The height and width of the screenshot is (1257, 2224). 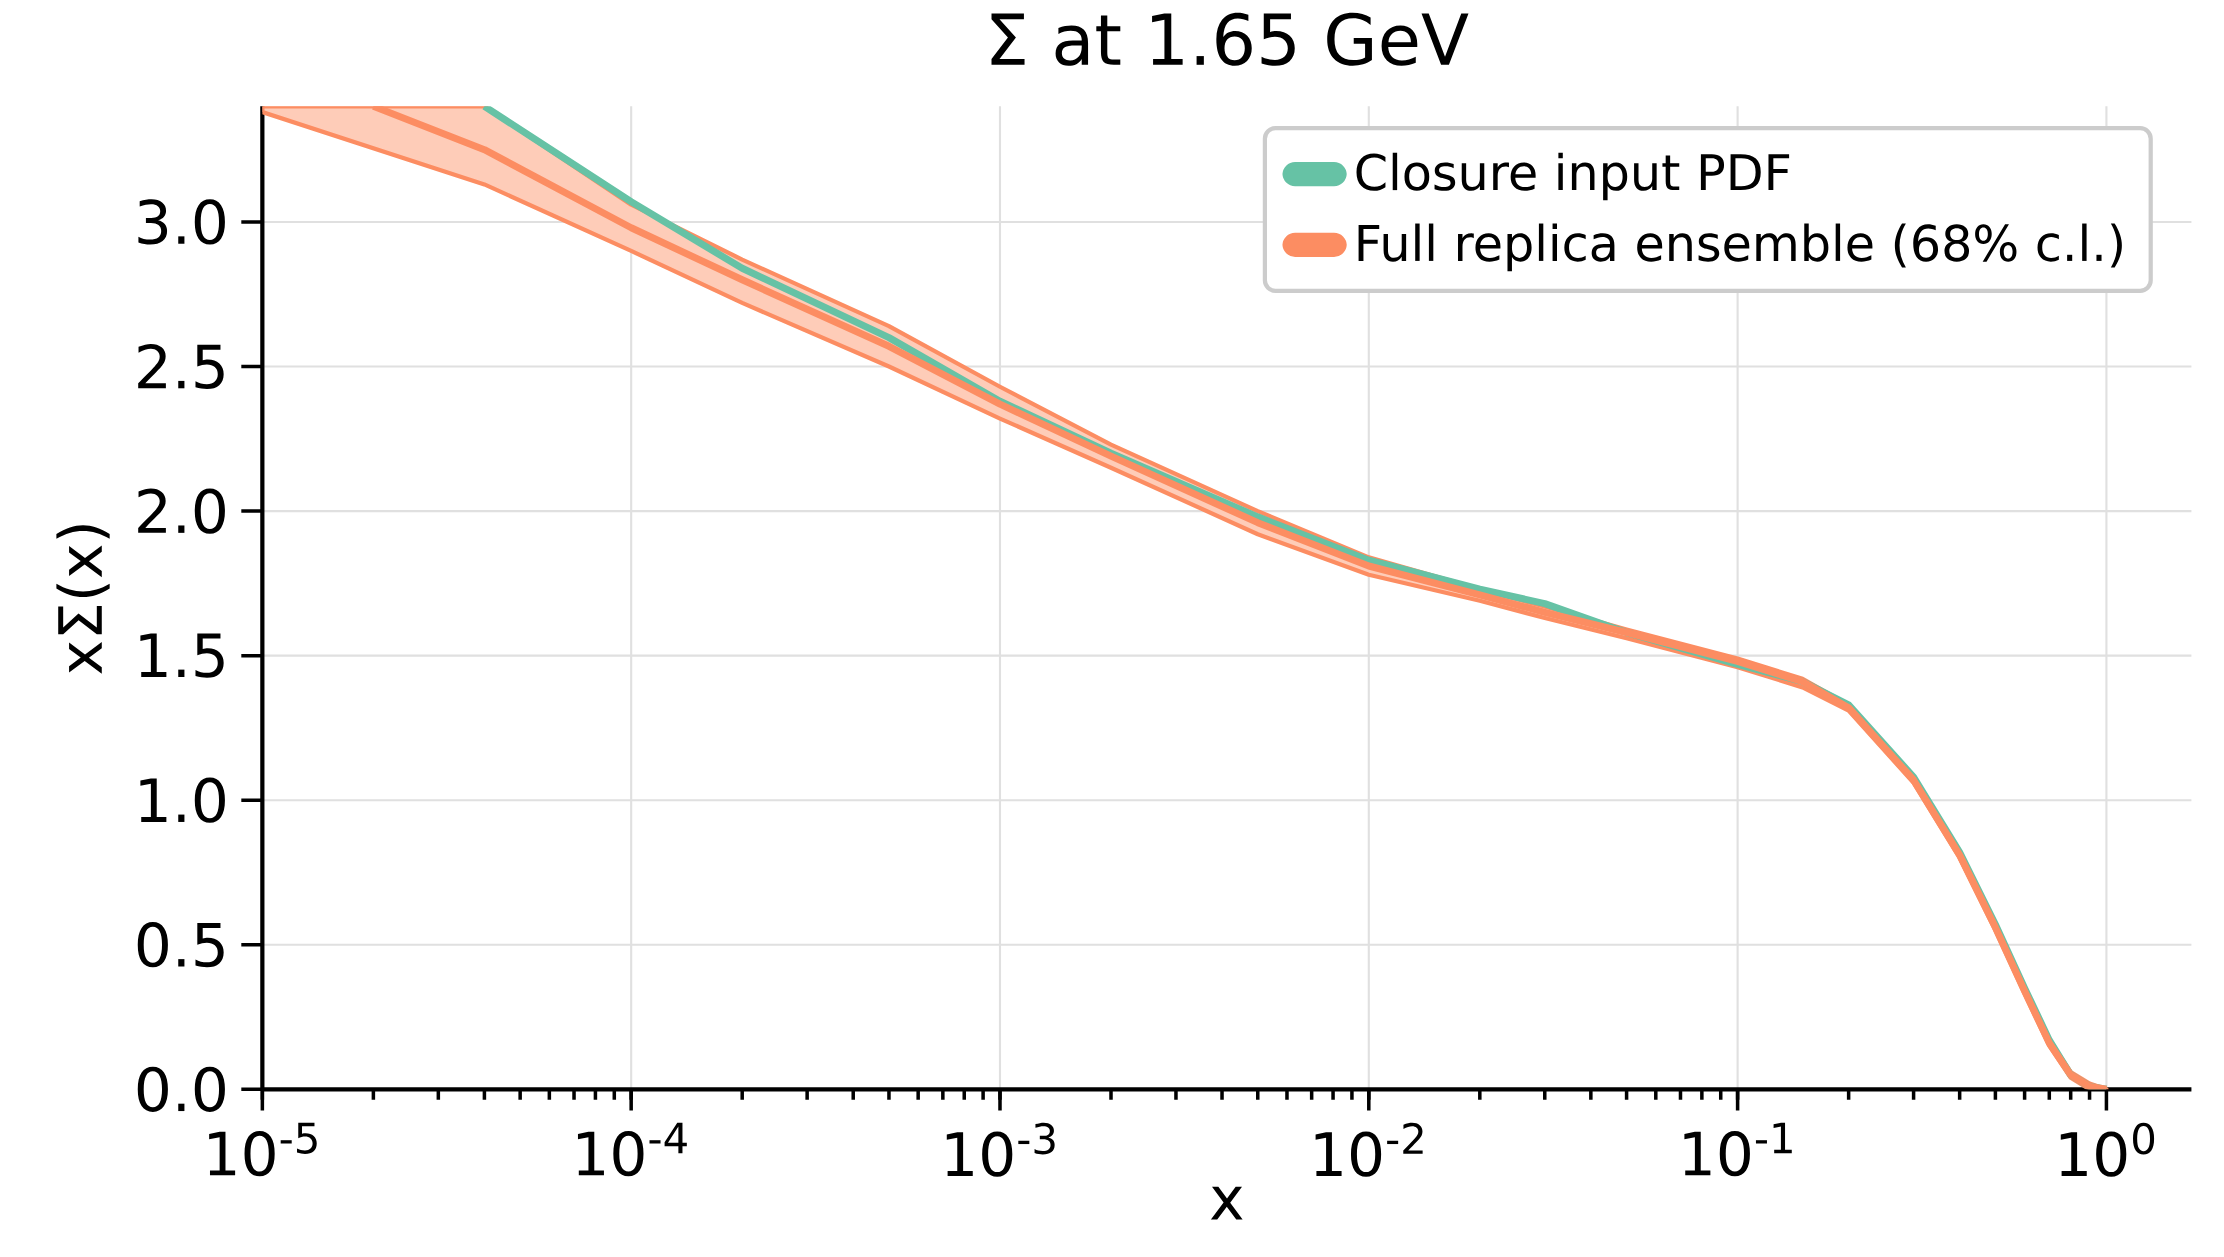 What do you see at coordinates (180, 945) in the screenshot?
I see `y-tick-label: 0.5` at bounding box center [180, 945].